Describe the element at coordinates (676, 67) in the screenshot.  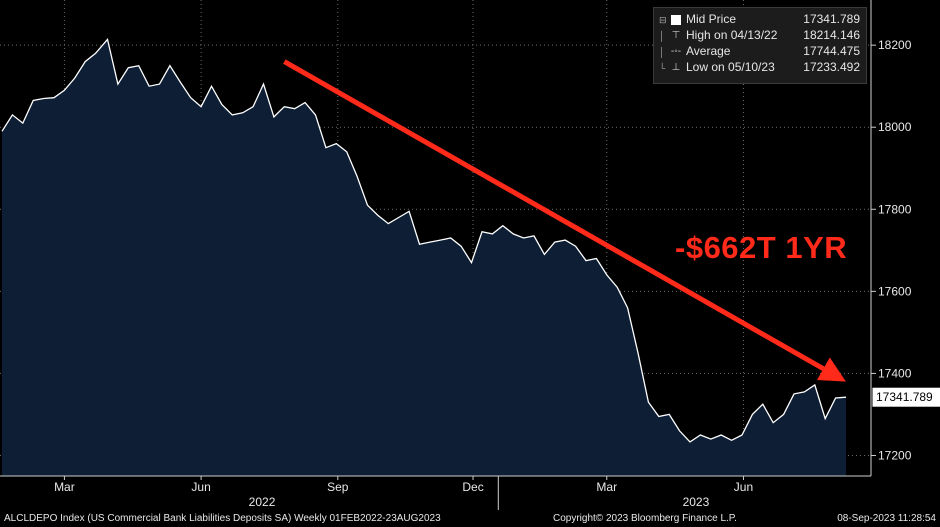
I see `low-marker-icon: ⊥` at that location.